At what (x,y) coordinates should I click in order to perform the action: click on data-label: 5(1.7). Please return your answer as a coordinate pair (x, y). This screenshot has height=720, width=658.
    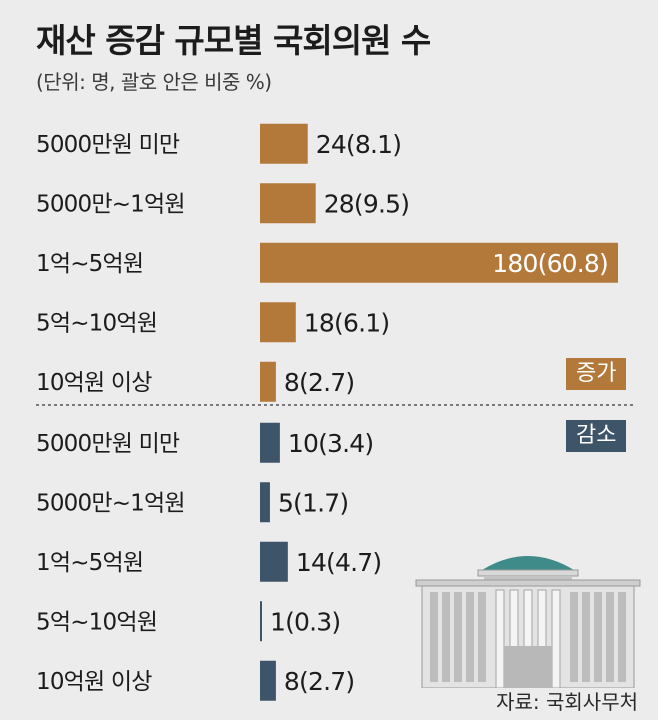
    Looking at the image, I should click on (313, 502).